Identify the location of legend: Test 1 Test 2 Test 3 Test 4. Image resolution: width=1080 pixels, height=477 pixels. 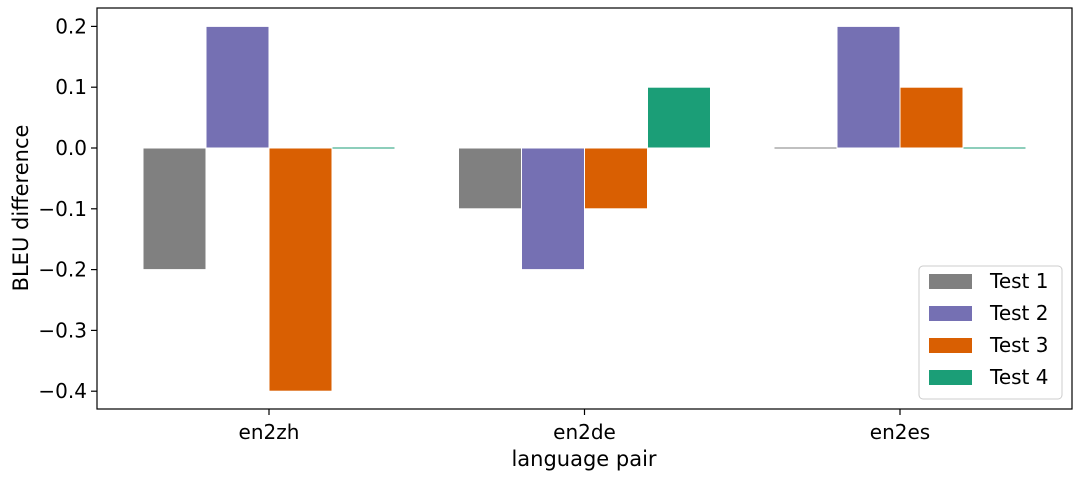
(990, 332).